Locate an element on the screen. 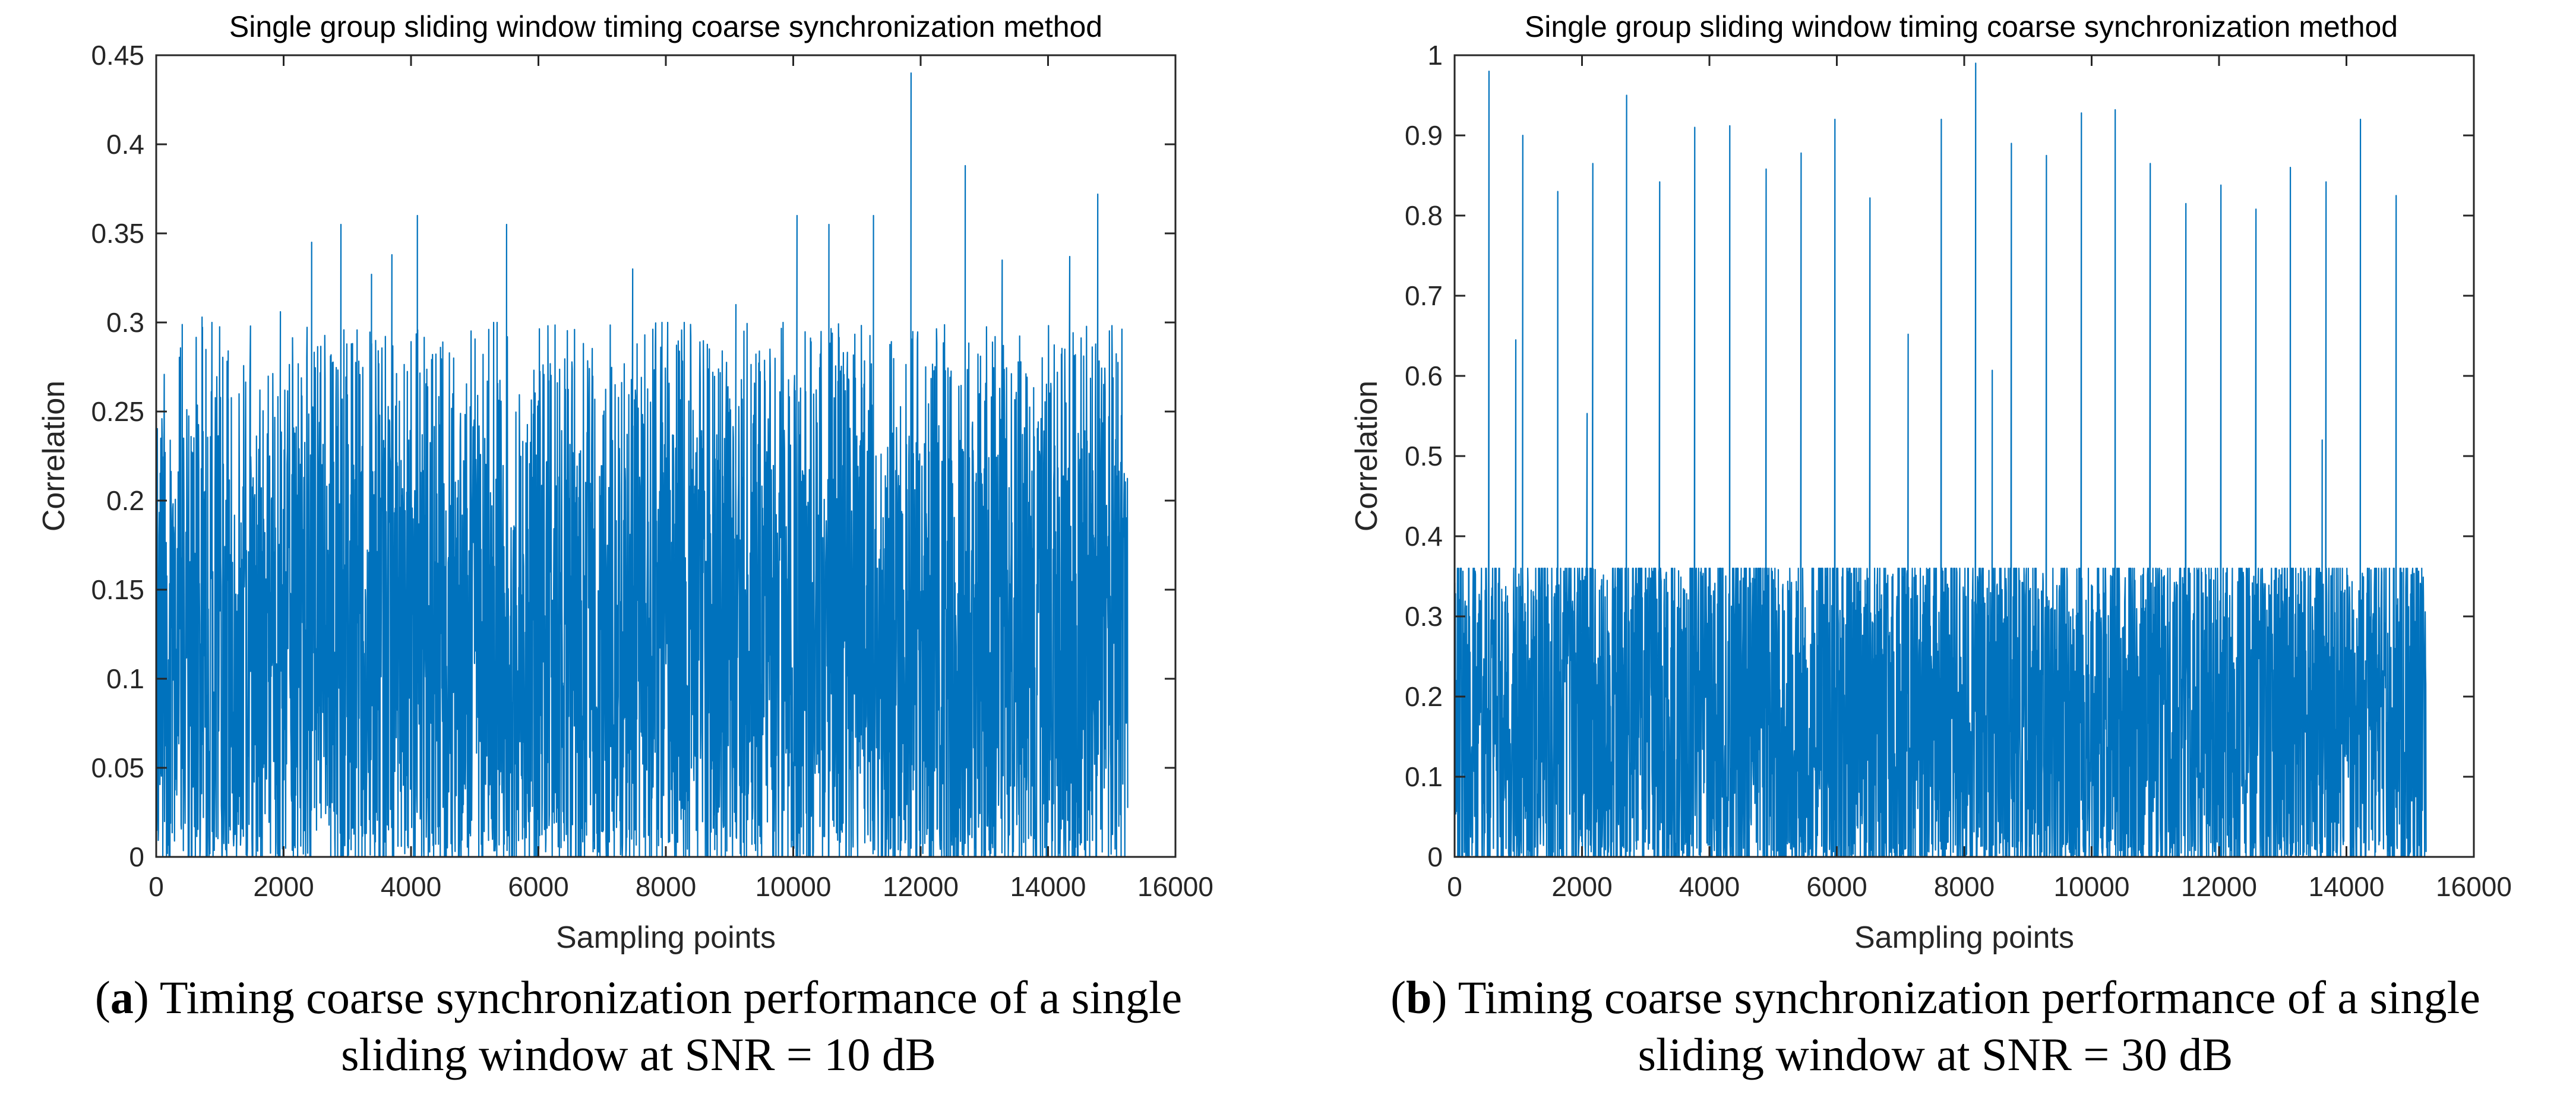  chart-b-xlabel: Sampling points is located at coordinates (1964, 937).